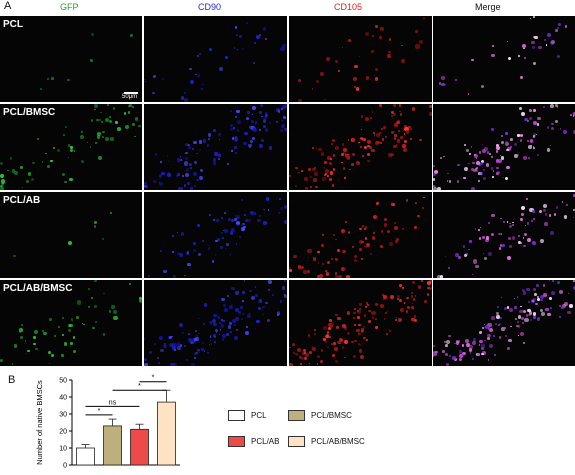 This screenshot has height=475, width=575. Describe the element at coordinates (63, 415) in the screenshot. I see `y-tick-label: 30` at that location.